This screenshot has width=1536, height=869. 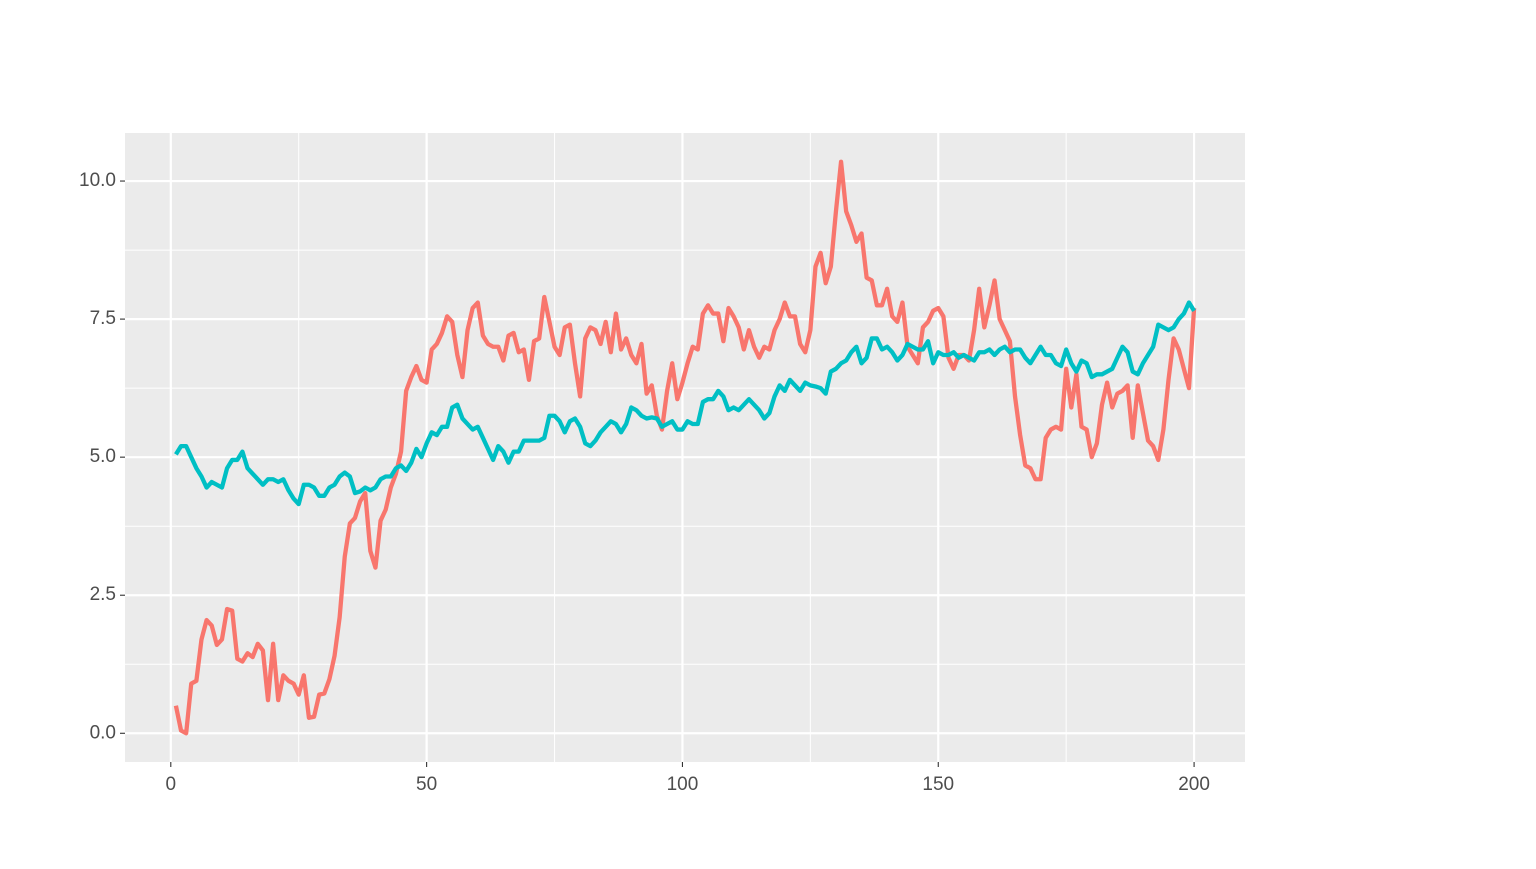 What do you see at coordinates (103, 732) in the screenshot?
I see `y-tick-label: 0.0` at bounding box center [103, 732].